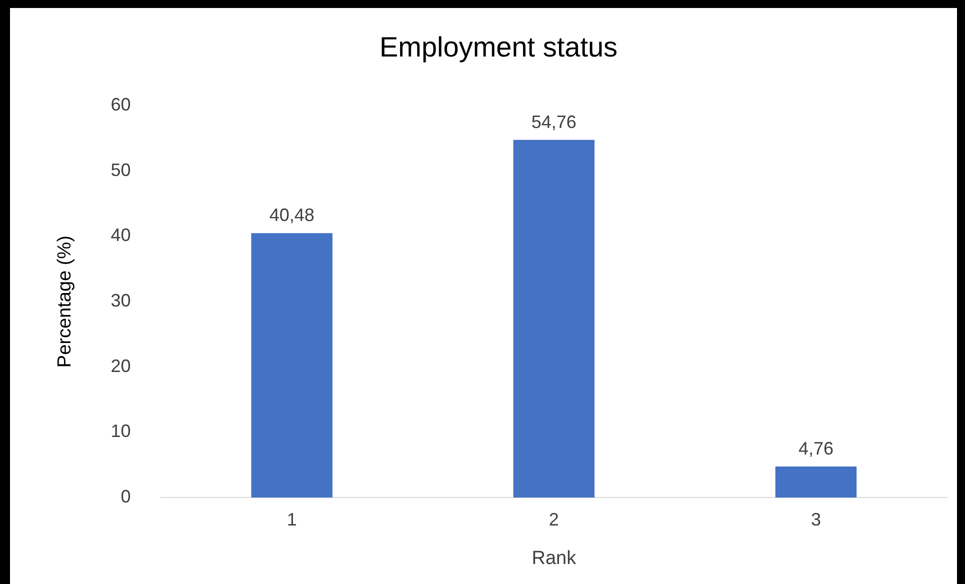 The image size is (965, 584). What do you see at coordinates (120, 300) in the screenshot?
I see `y-tick-label: 30` at bounding box center [120, 300].